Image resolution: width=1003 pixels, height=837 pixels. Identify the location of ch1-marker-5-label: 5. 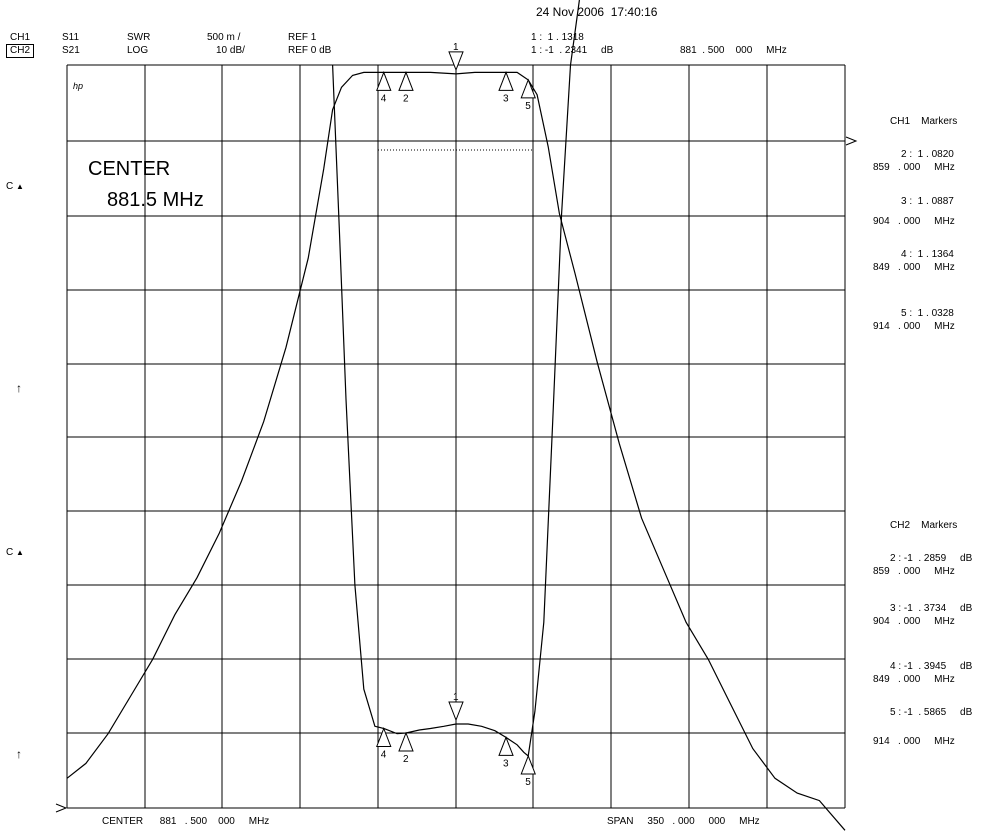
(528, 106).